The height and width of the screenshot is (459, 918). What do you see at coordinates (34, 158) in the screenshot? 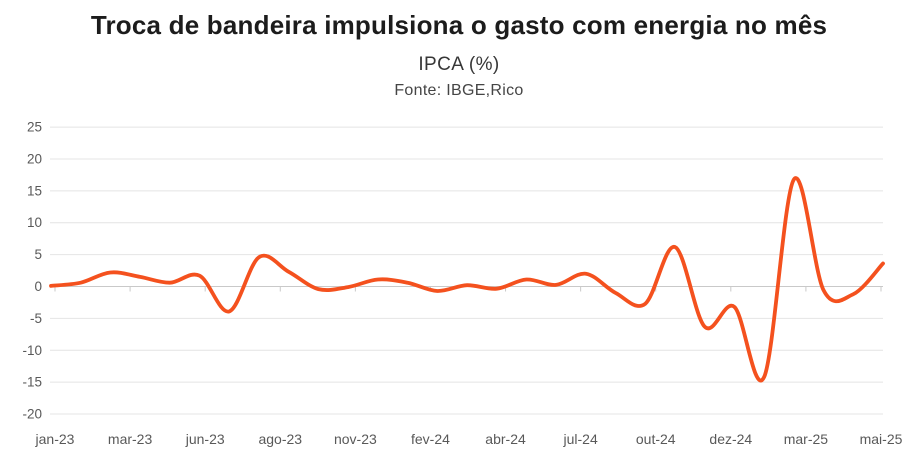
I see `y-tick-label: 20` at bounding box center [34, 158].